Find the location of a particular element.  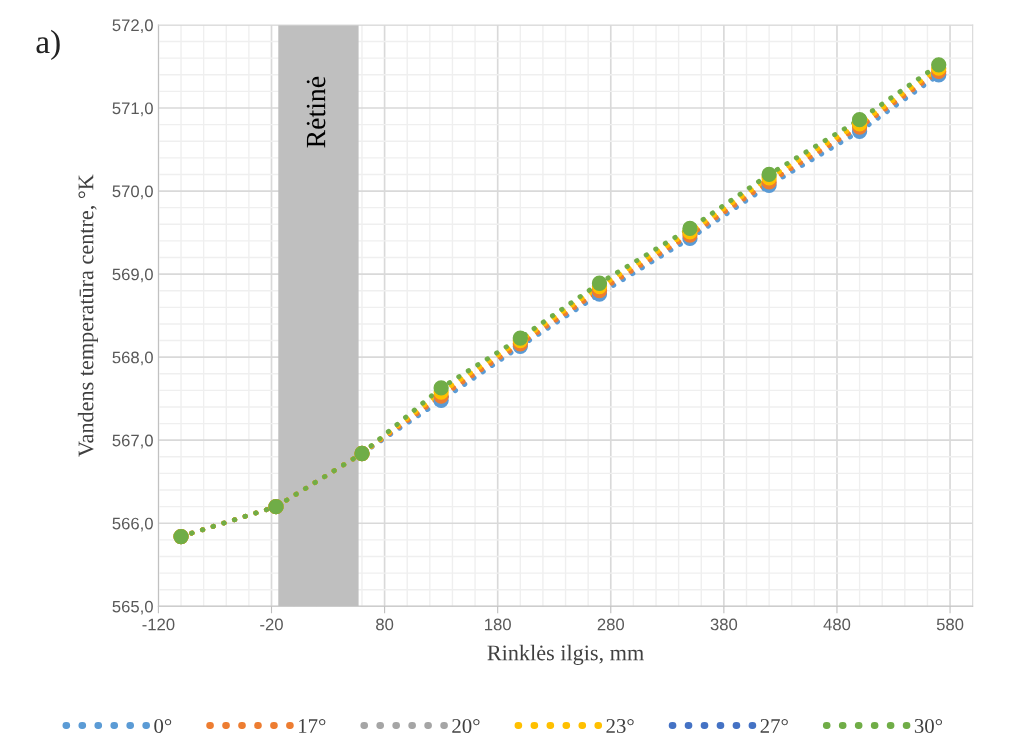

y-axis-title: Vandens temperatūra centre, °K is located at coordinates (87, 315).